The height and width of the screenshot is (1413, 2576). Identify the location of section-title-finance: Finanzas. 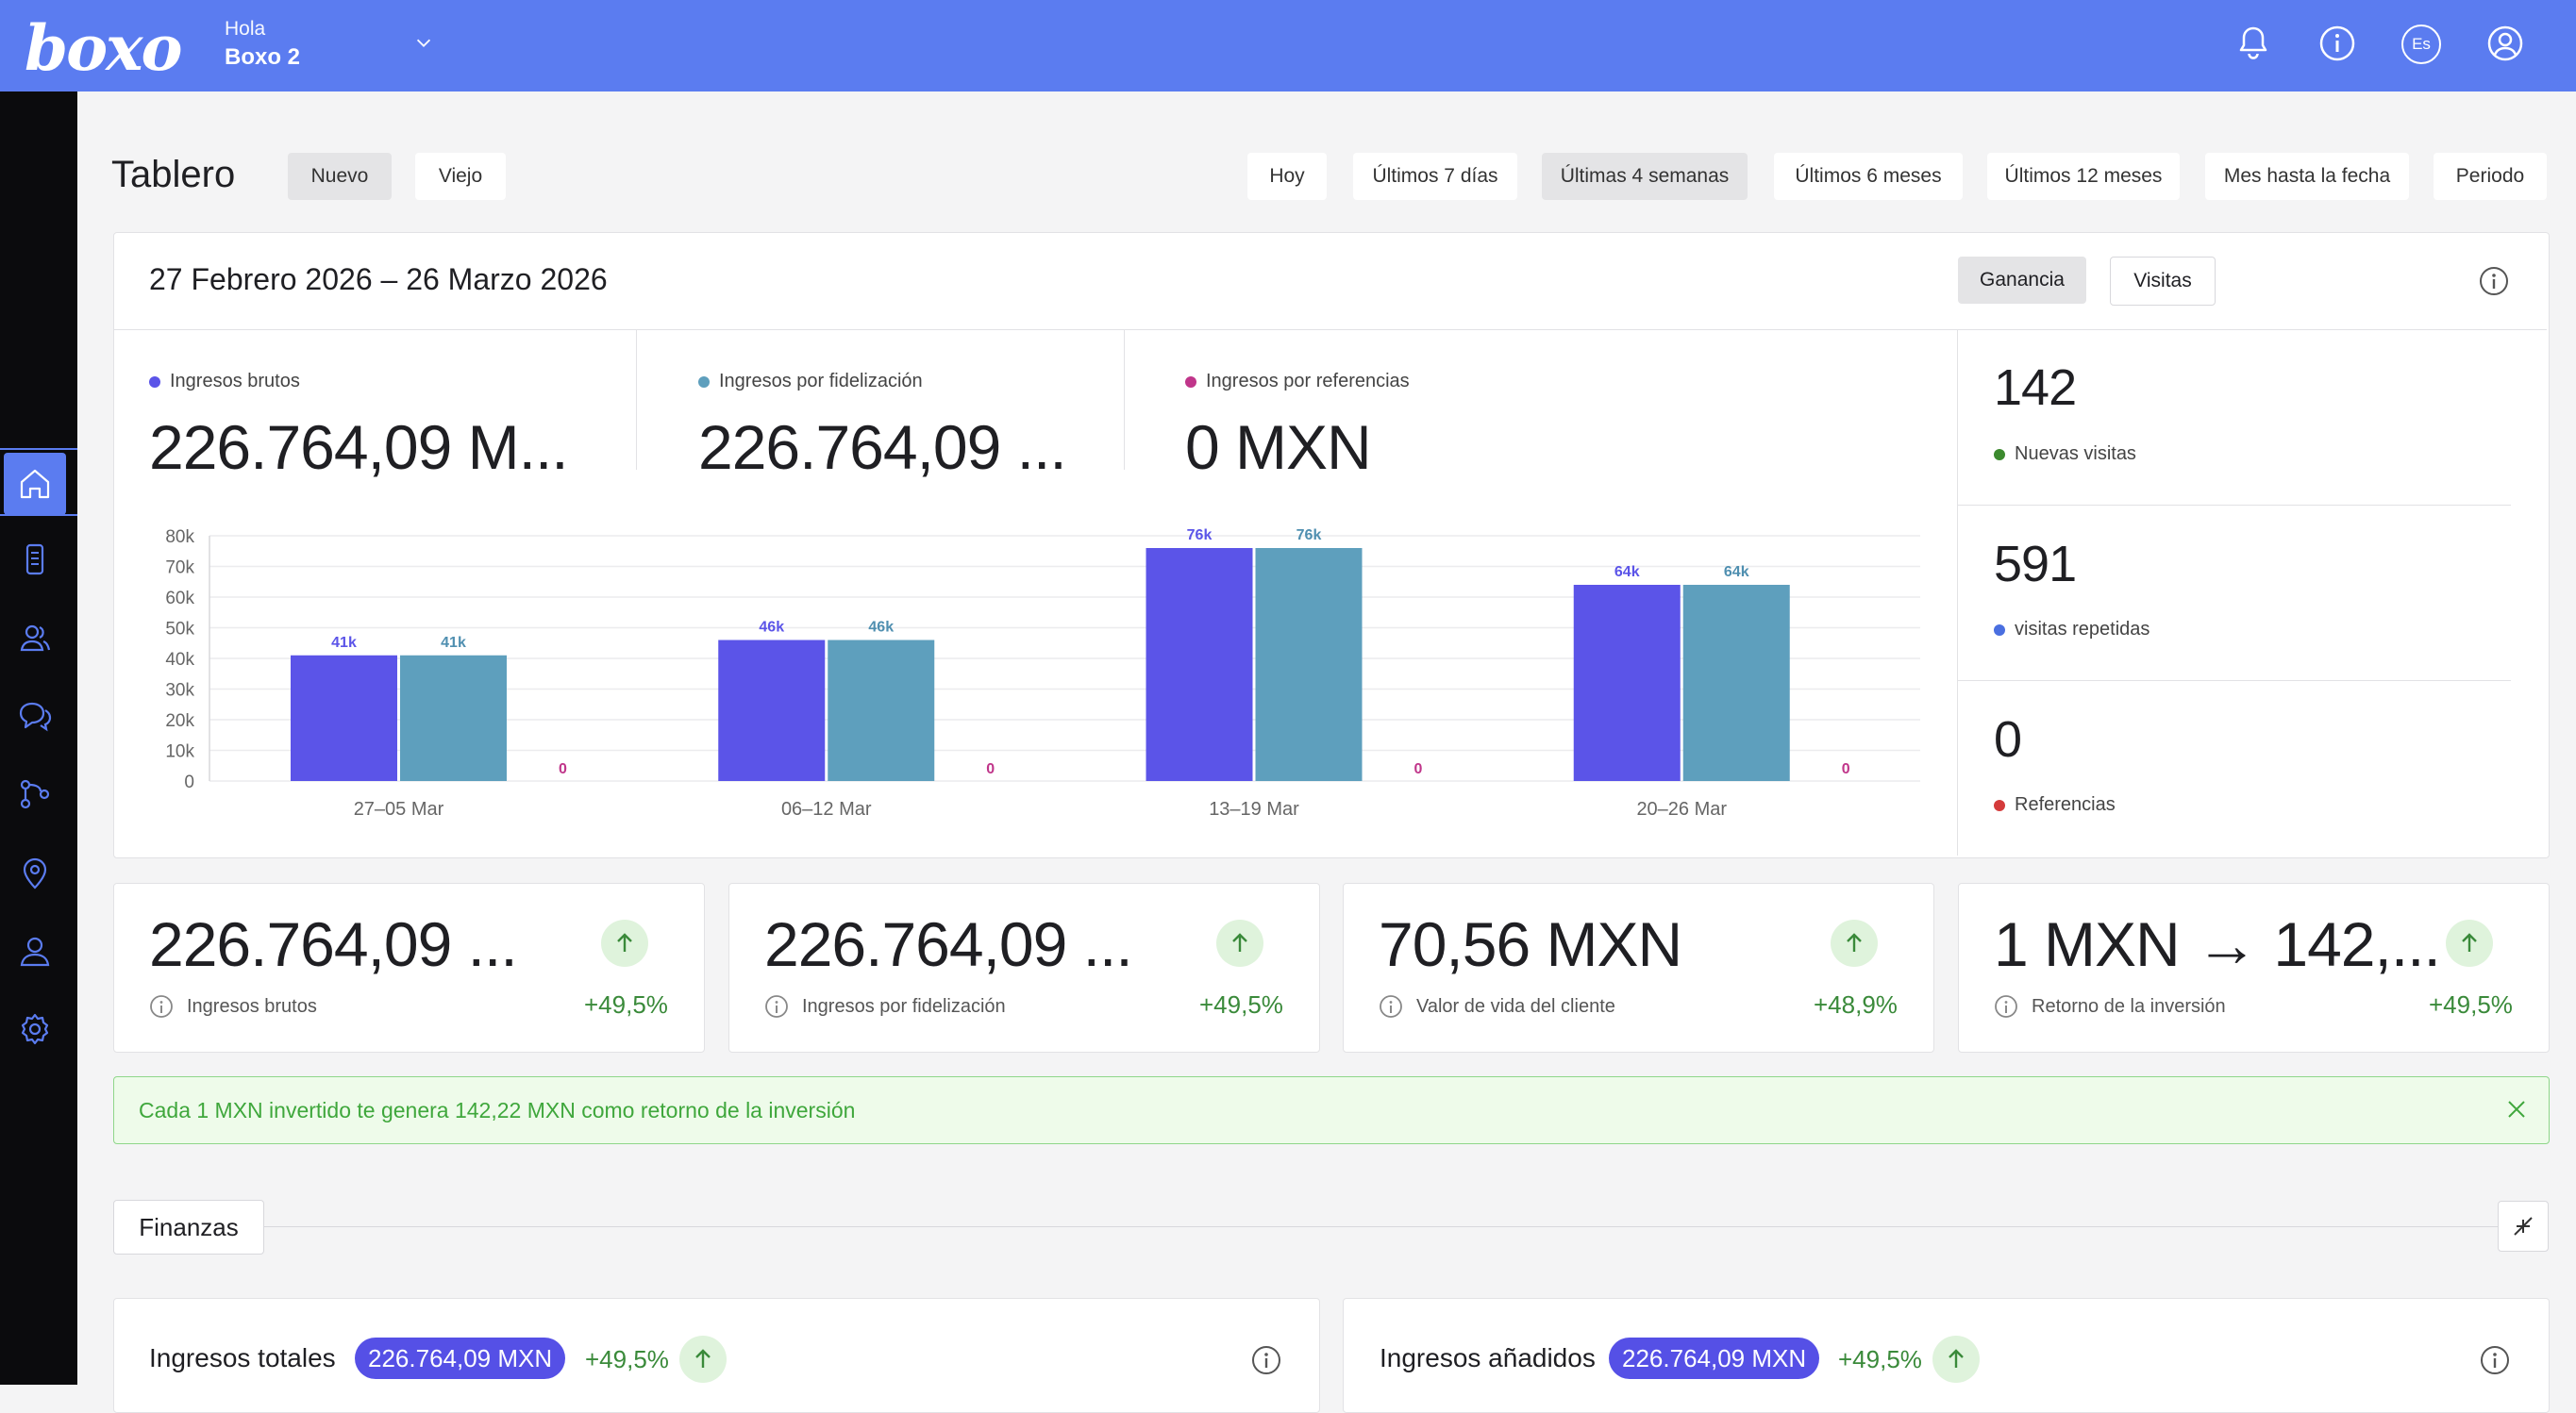
(188, 1227).